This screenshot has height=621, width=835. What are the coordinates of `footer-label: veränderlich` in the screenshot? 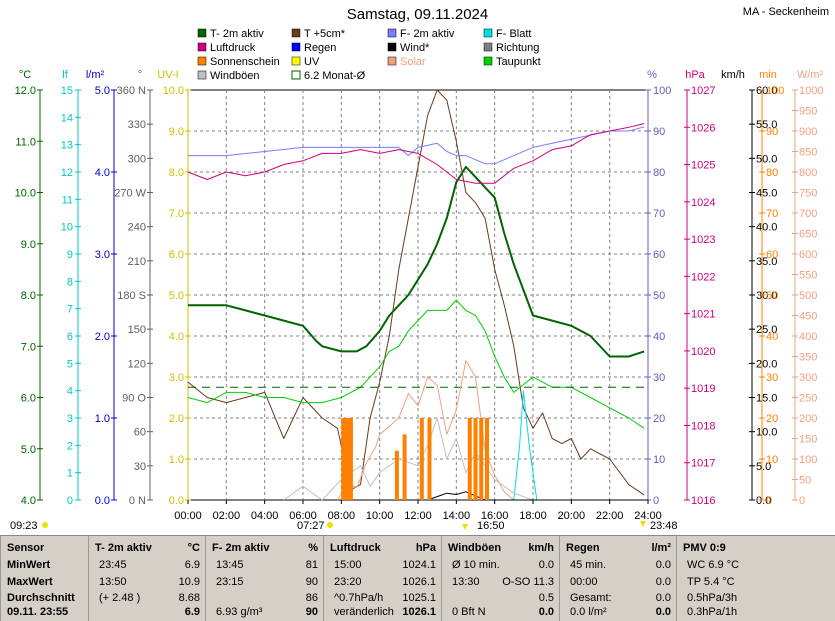 It's located at (364, 612).